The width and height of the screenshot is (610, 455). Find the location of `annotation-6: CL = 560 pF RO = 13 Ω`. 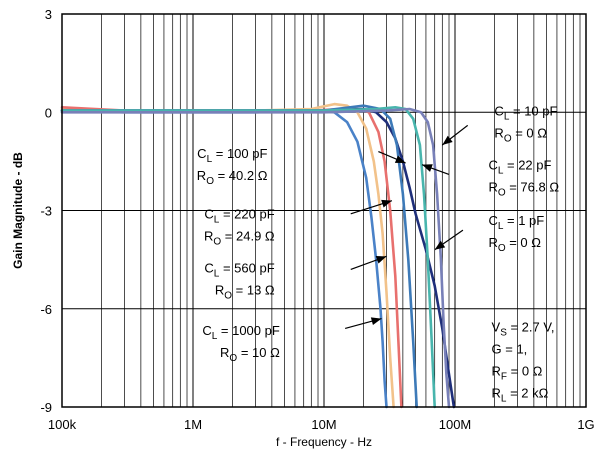

annotation-6: CL = 560 pF RO = 13 Ω is located at coordinates (295, 278).